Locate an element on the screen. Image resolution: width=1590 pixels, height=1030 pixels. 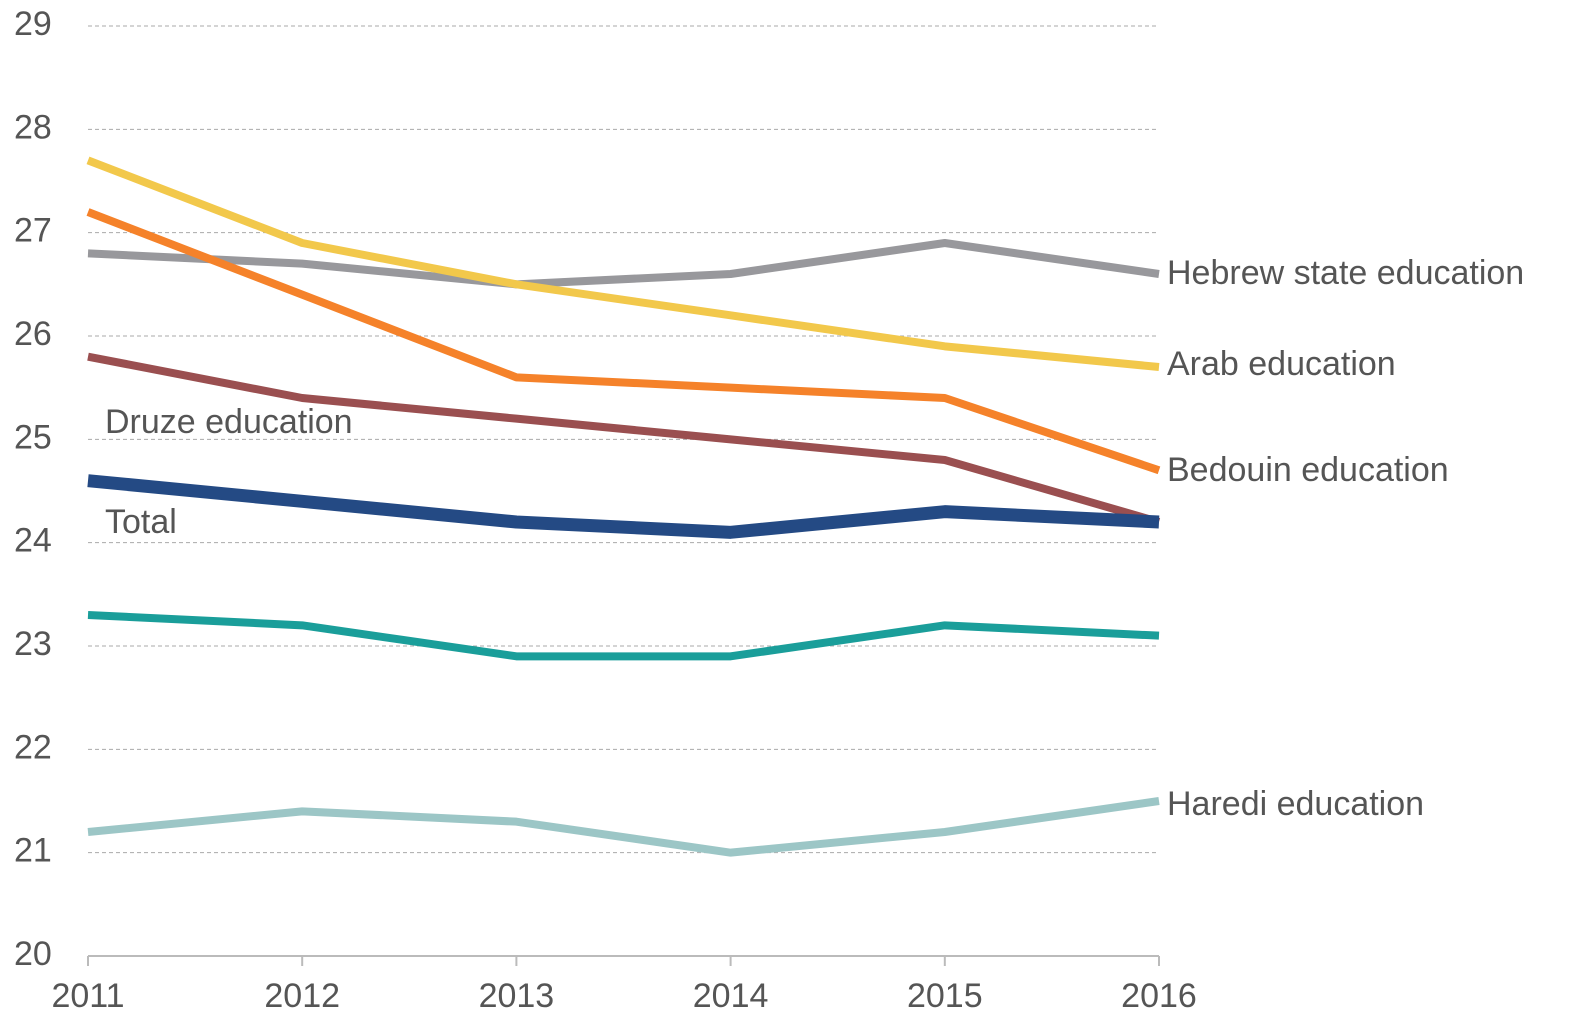
y-tick-label: 28 is located at coordinates (33, 127).